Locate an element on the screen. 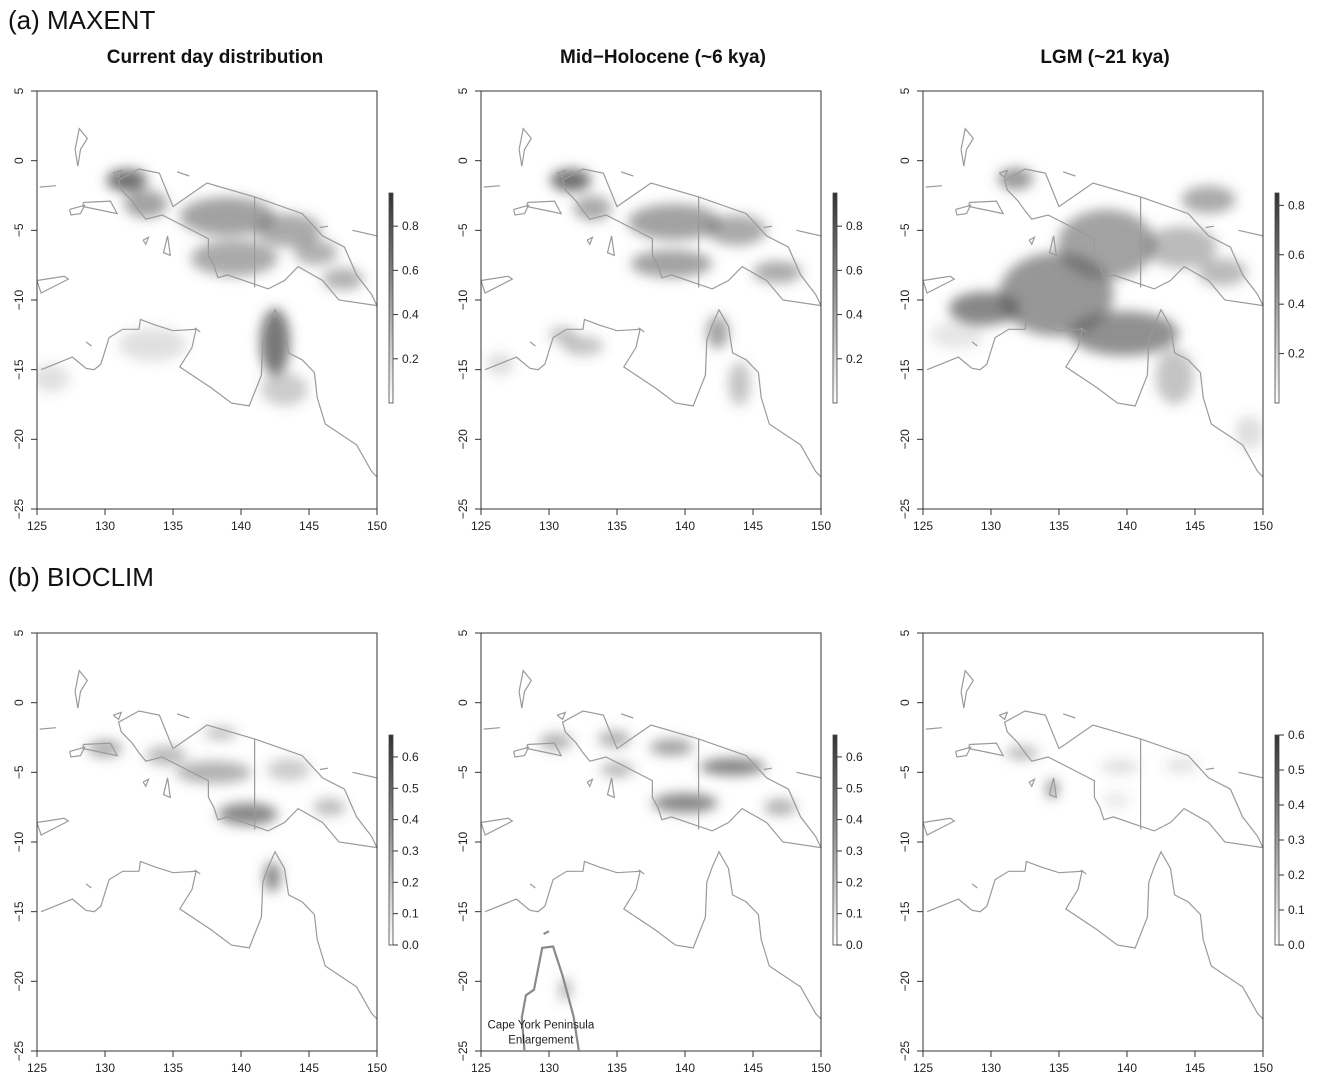  cape-york-tip is located at coordinates (546, 932).